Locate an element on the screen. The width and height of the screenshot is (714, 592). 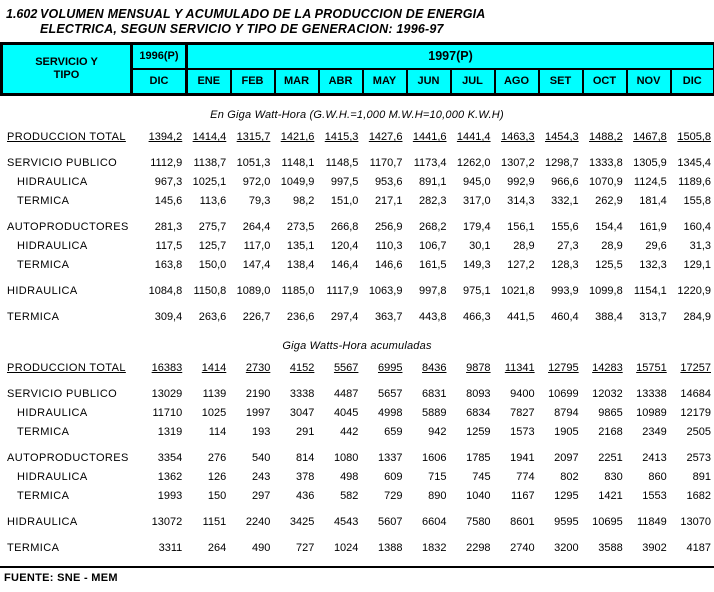
value-cell: 3425 is located at coordinates (302, 522).